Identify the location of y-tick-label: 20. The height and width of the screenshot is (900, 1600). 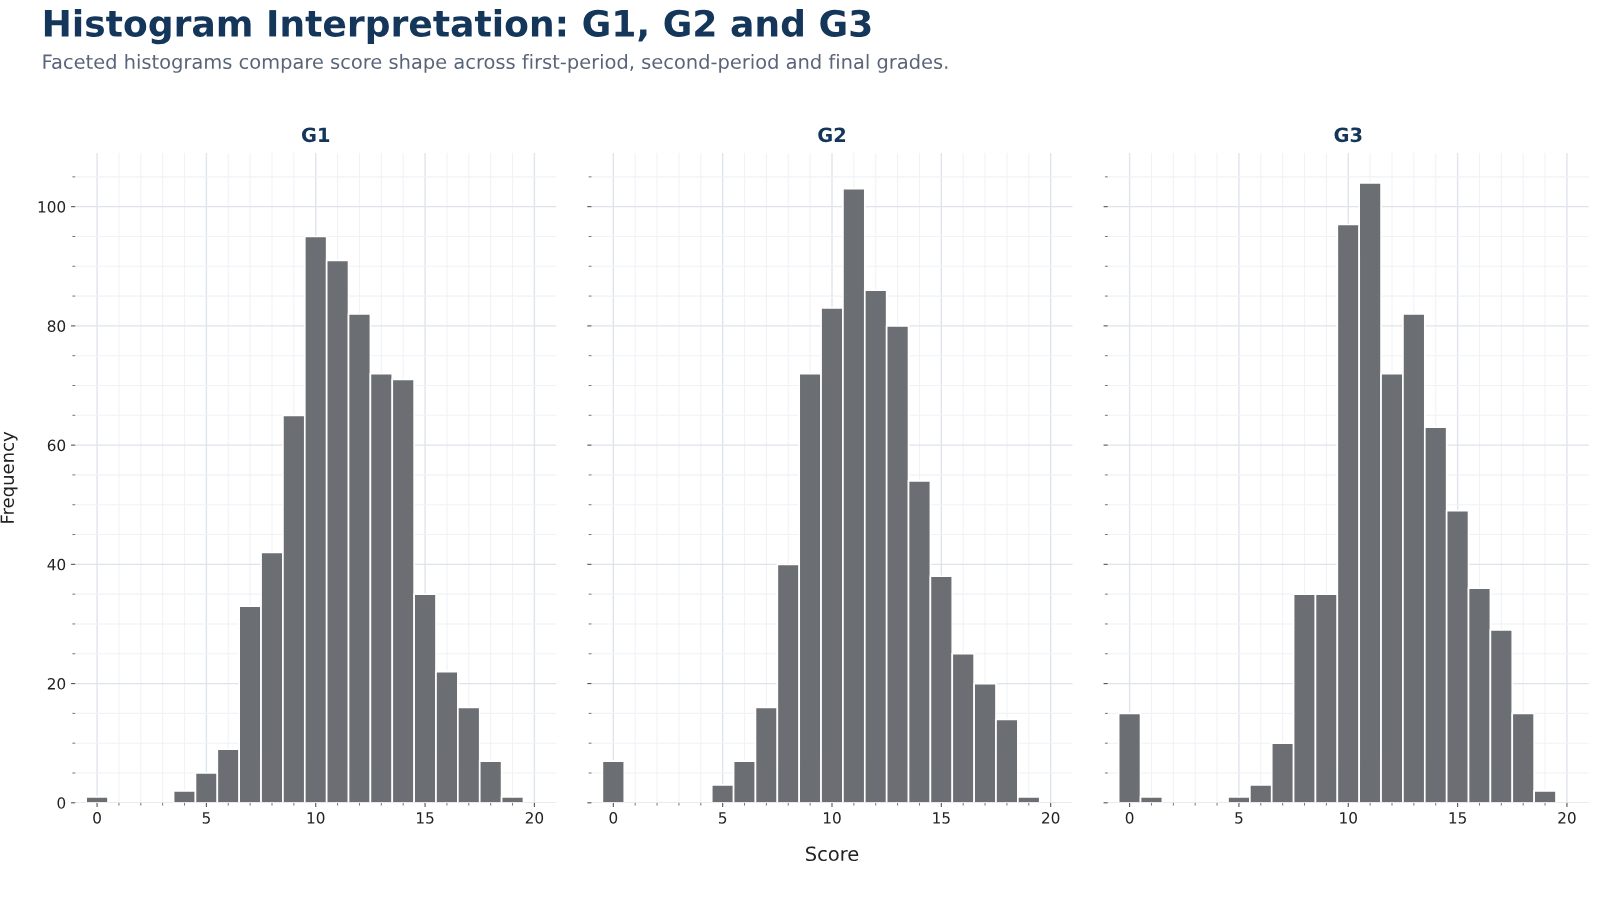
(56, 684).